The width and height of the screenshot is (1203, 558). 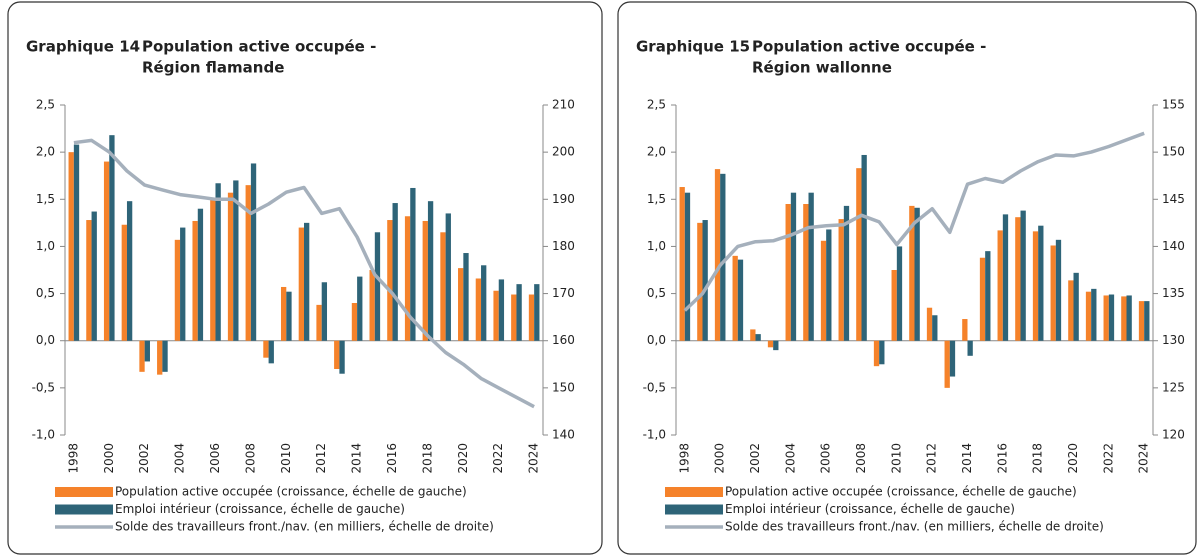 What do you see at coordinates (654, 387) in the screenshot?
I see `y-tick-label: -0,5` at bounding box center [654, 387].